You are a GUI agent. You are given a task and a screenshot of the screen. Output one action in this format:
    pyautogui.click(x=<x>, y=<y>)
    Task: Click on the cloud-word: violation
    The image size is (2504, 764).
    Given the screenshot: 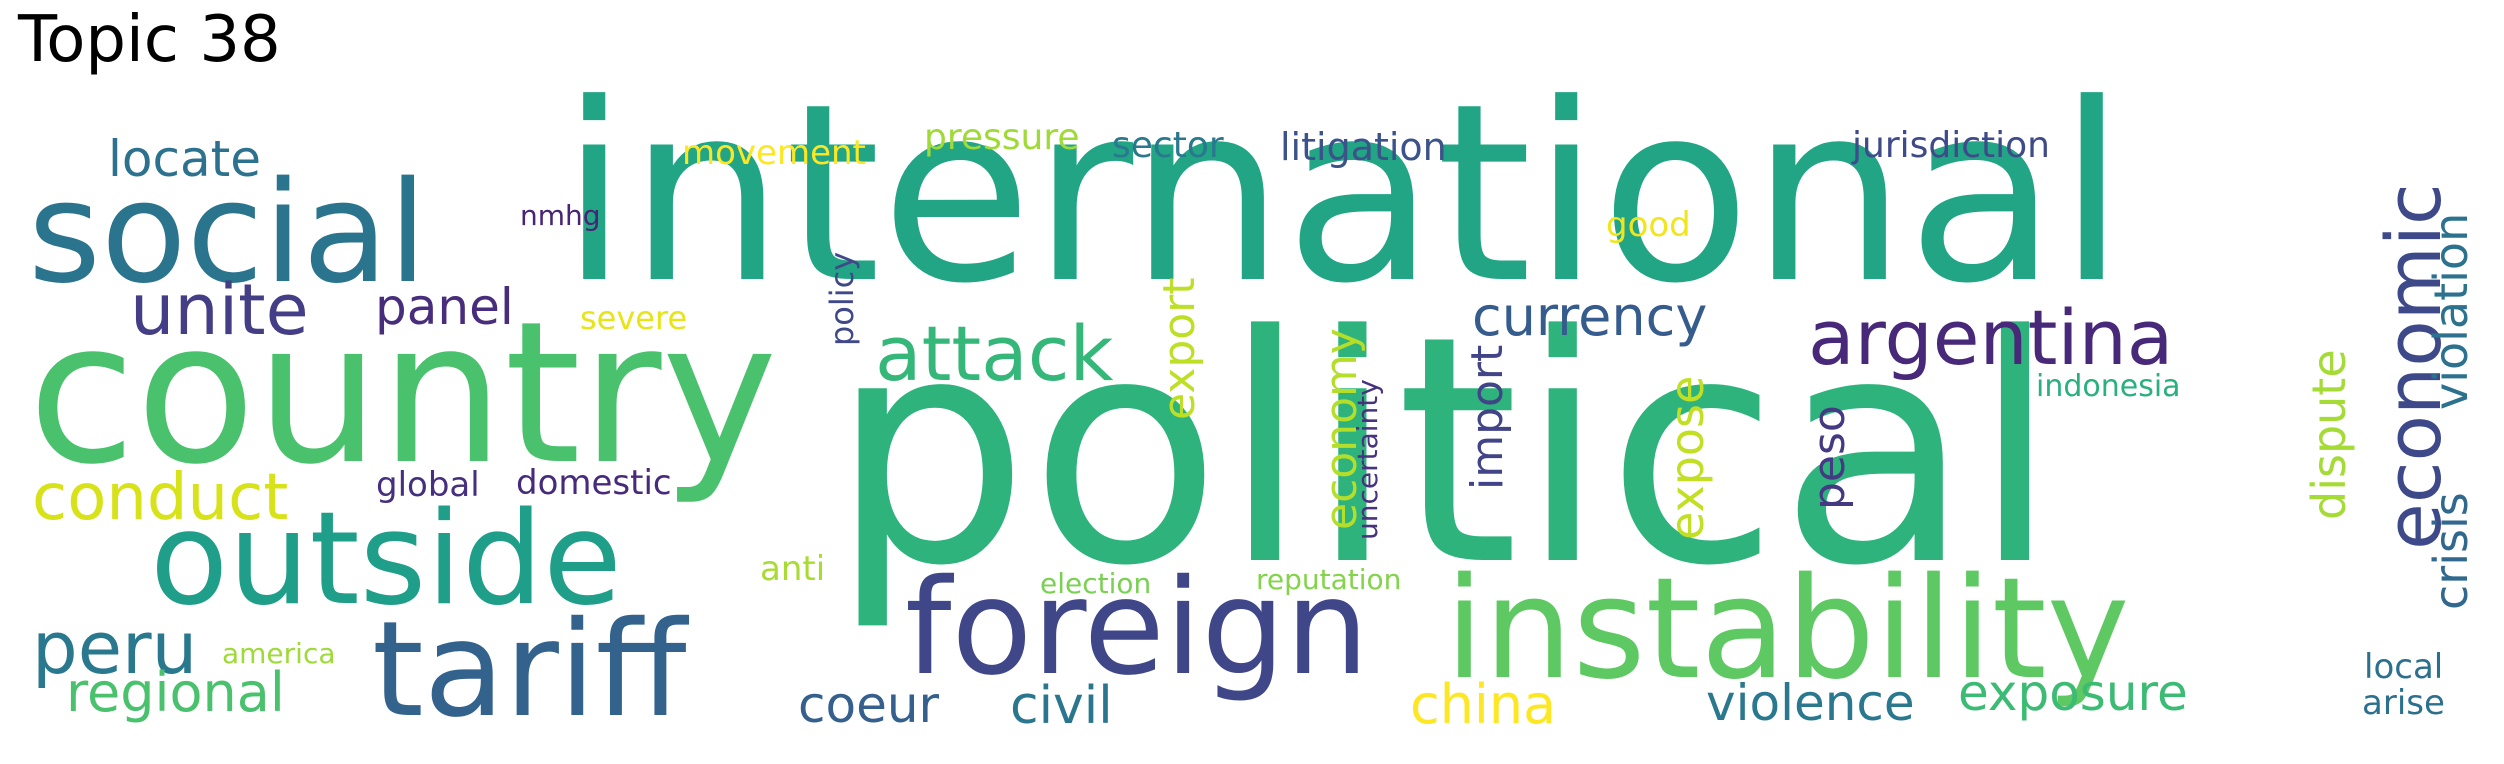 What is the action you would take?
    pyautogui.click(x=2451, y=311)
    